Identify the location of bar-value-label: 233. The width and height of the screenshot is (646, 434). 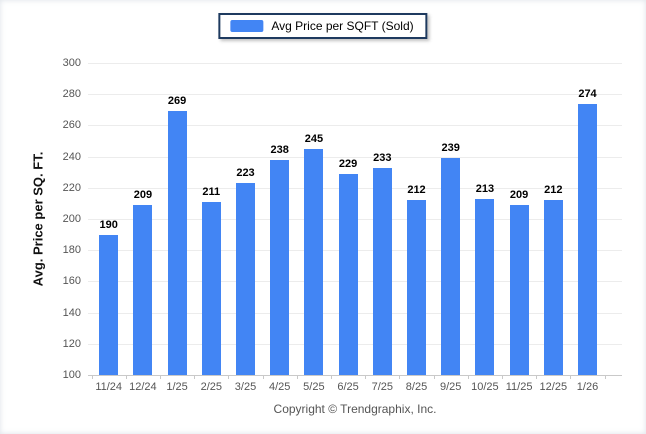
(382, 157).